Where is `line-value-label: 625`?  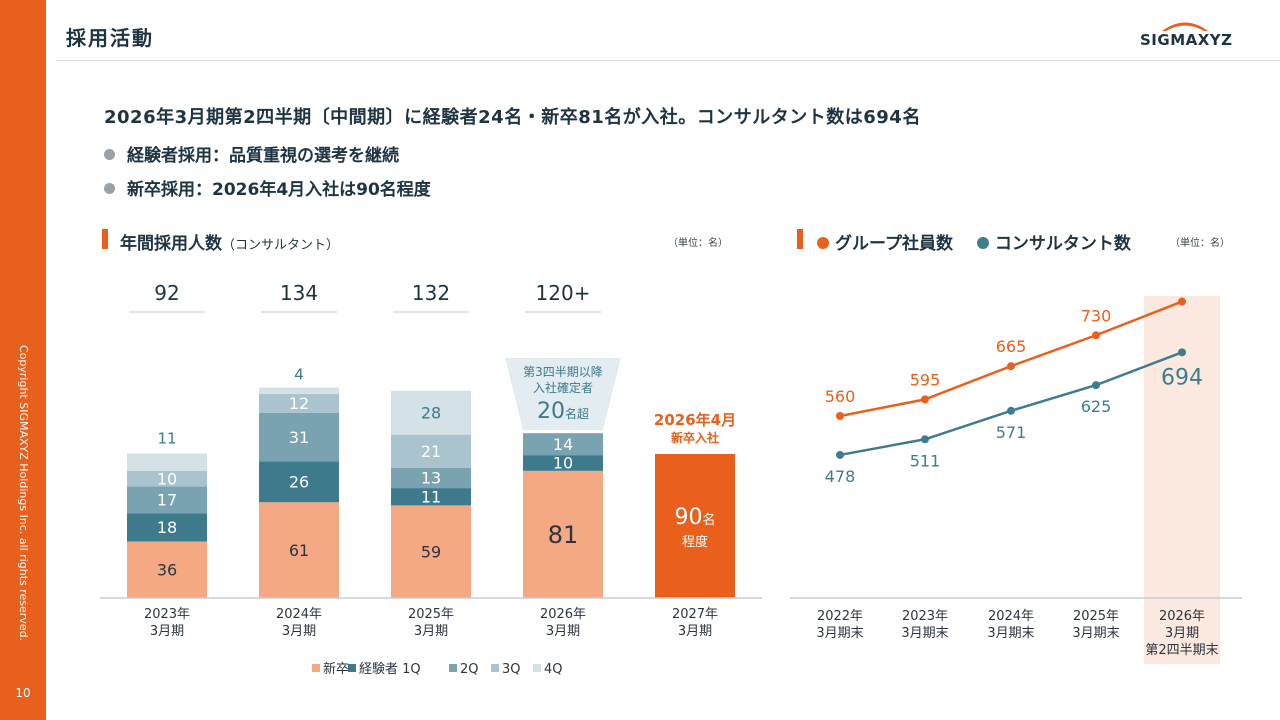
line-value-label: 625 is located at coordinates (1096, 406).